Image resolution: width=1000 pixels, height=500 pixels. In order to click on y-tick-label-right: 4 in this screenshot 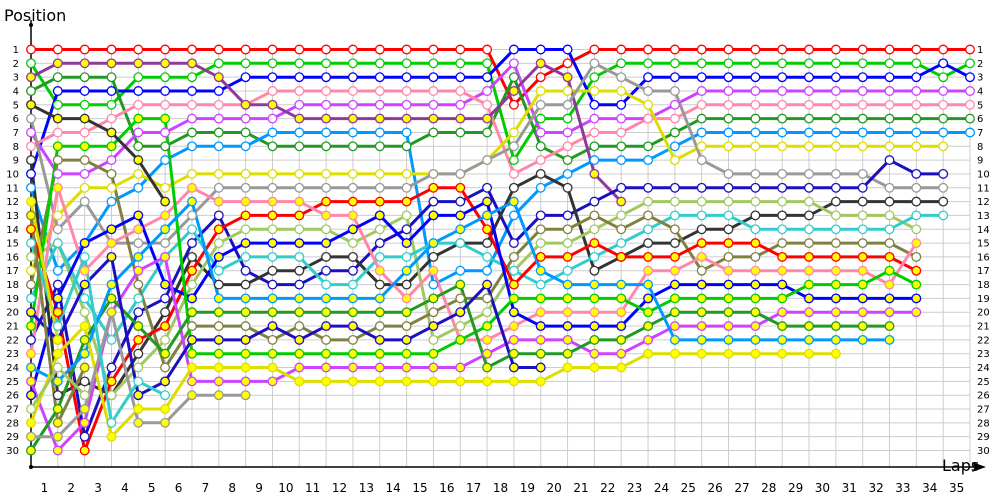, I will do `click(980, 91)`.